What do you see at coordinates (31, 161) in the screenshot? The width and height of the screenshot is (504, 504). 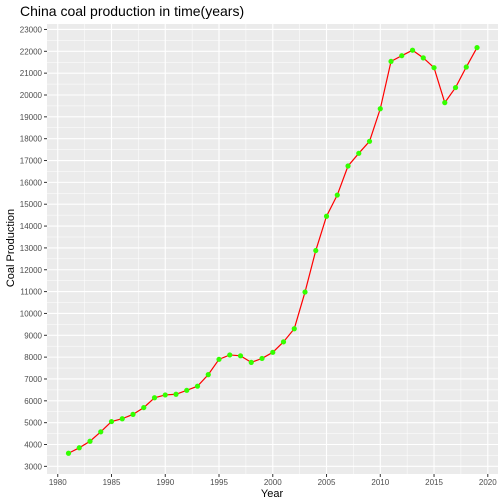 I see `y-tick-label: 17000` at bounding box center [31, 161].